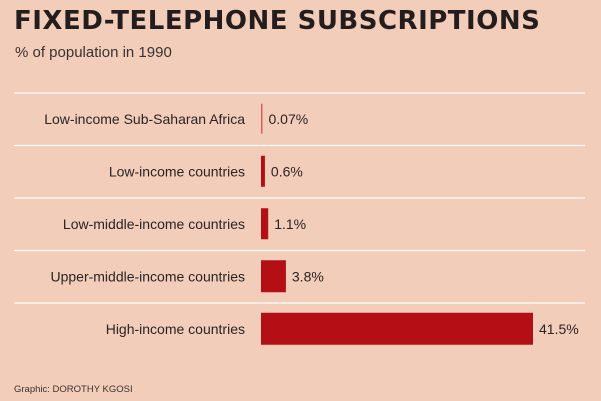  Describe the element at coordinates (290, 224) in the screenshot. I see `value-label: 1.1%` at that location.